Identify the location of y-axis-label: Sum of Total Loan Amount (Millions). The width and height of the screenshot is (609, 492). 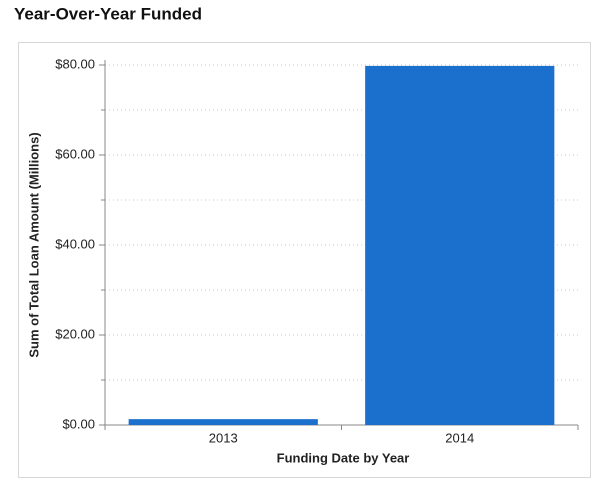
(33, 244).